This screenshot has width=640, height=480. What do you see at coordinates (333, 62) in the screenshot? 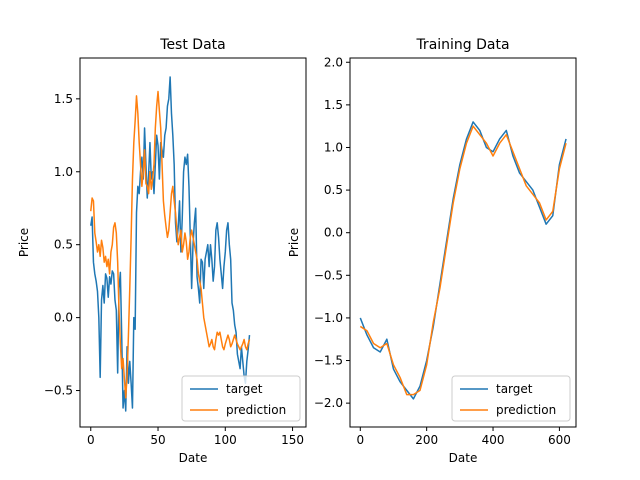
I see `y-tick-label: 2.0` at bounding box center [333, 62].